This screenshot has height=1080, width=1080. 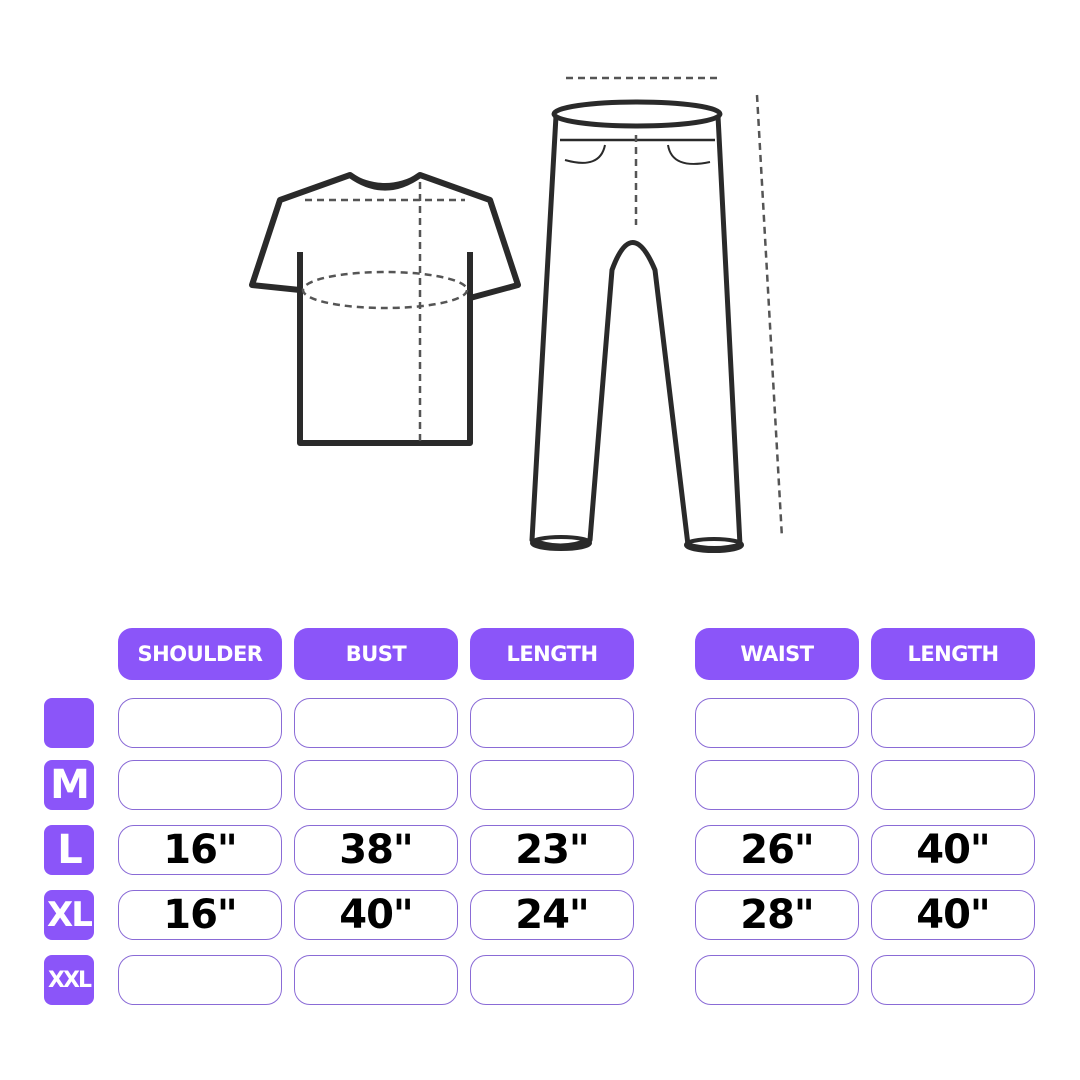 I want to click on table-cell: 26", so click(x=777, y=850).